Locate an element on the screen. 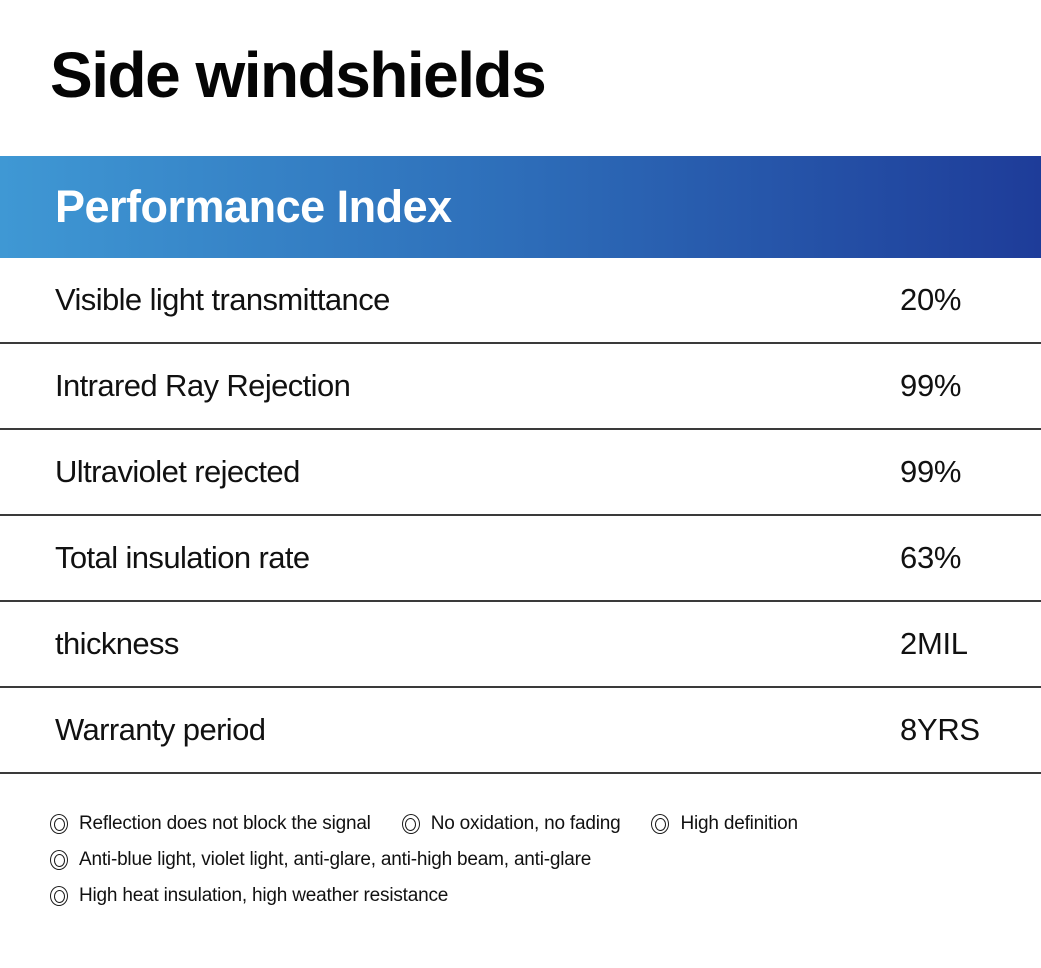  feature-item: No oxidation, no fading is located at coordinates (511, 824).